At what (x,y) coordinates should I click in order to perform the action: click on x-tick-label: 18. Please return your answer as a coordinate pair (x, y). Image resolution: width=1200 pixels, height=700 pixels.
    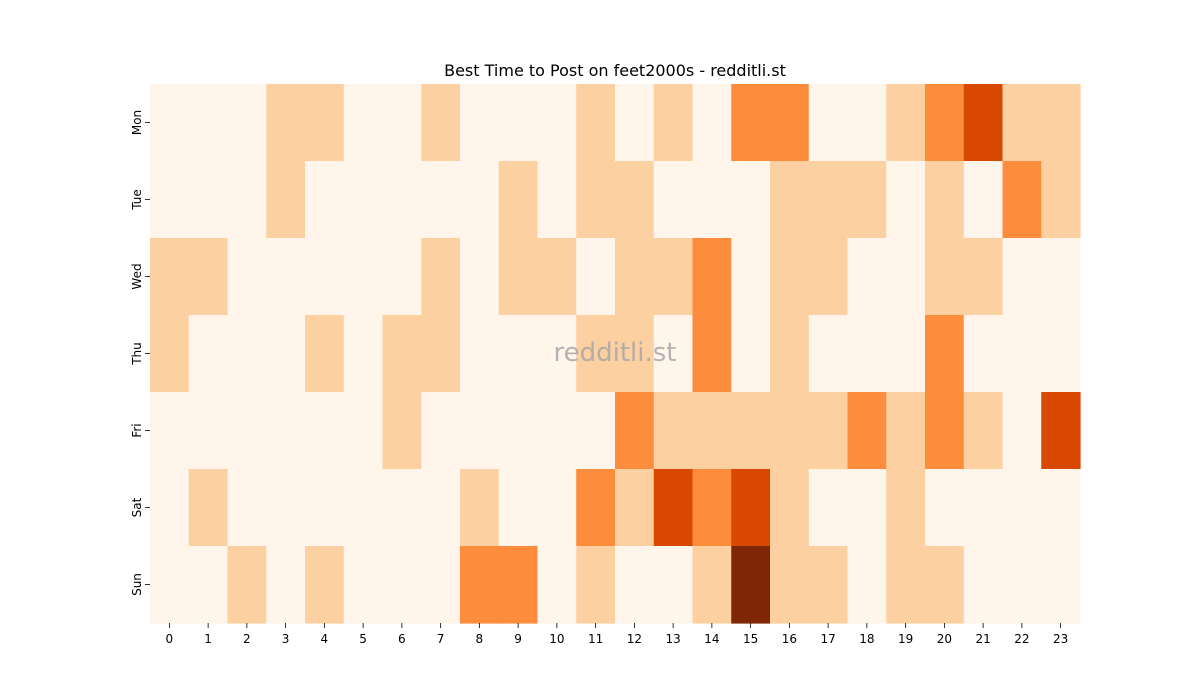
    Looking at the image, I should click on (866, 639).